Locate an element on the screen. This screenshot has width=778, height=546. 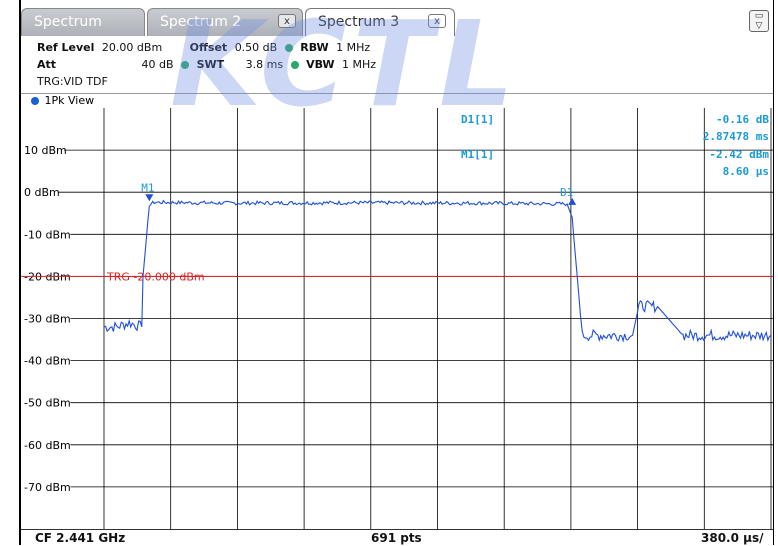
tab-spectrum: Spectrum is located at coordinates (83, 22).